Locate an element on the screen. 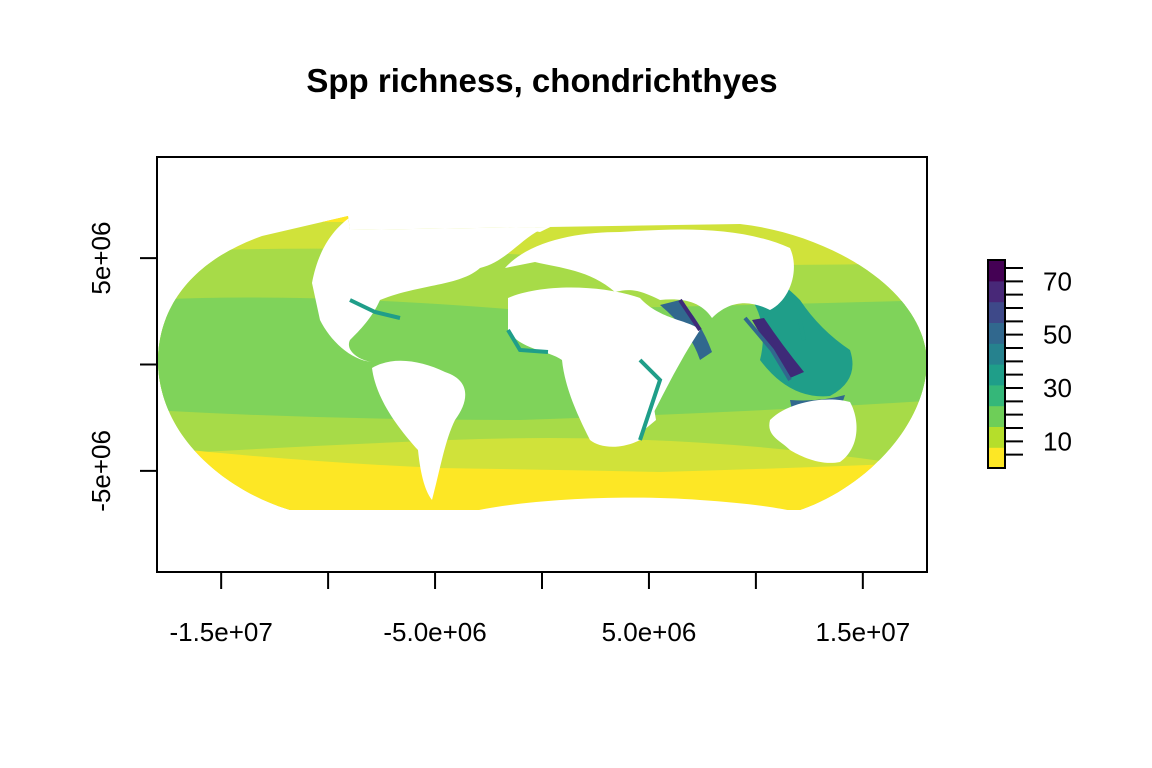 Image resolution: width=1152 pixels, height=768 pixels. land-south-america is located at coordinates (419, 430).